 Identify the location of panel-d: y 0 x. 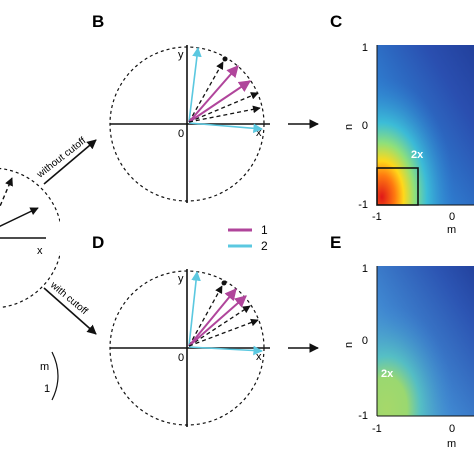
(189, 348).